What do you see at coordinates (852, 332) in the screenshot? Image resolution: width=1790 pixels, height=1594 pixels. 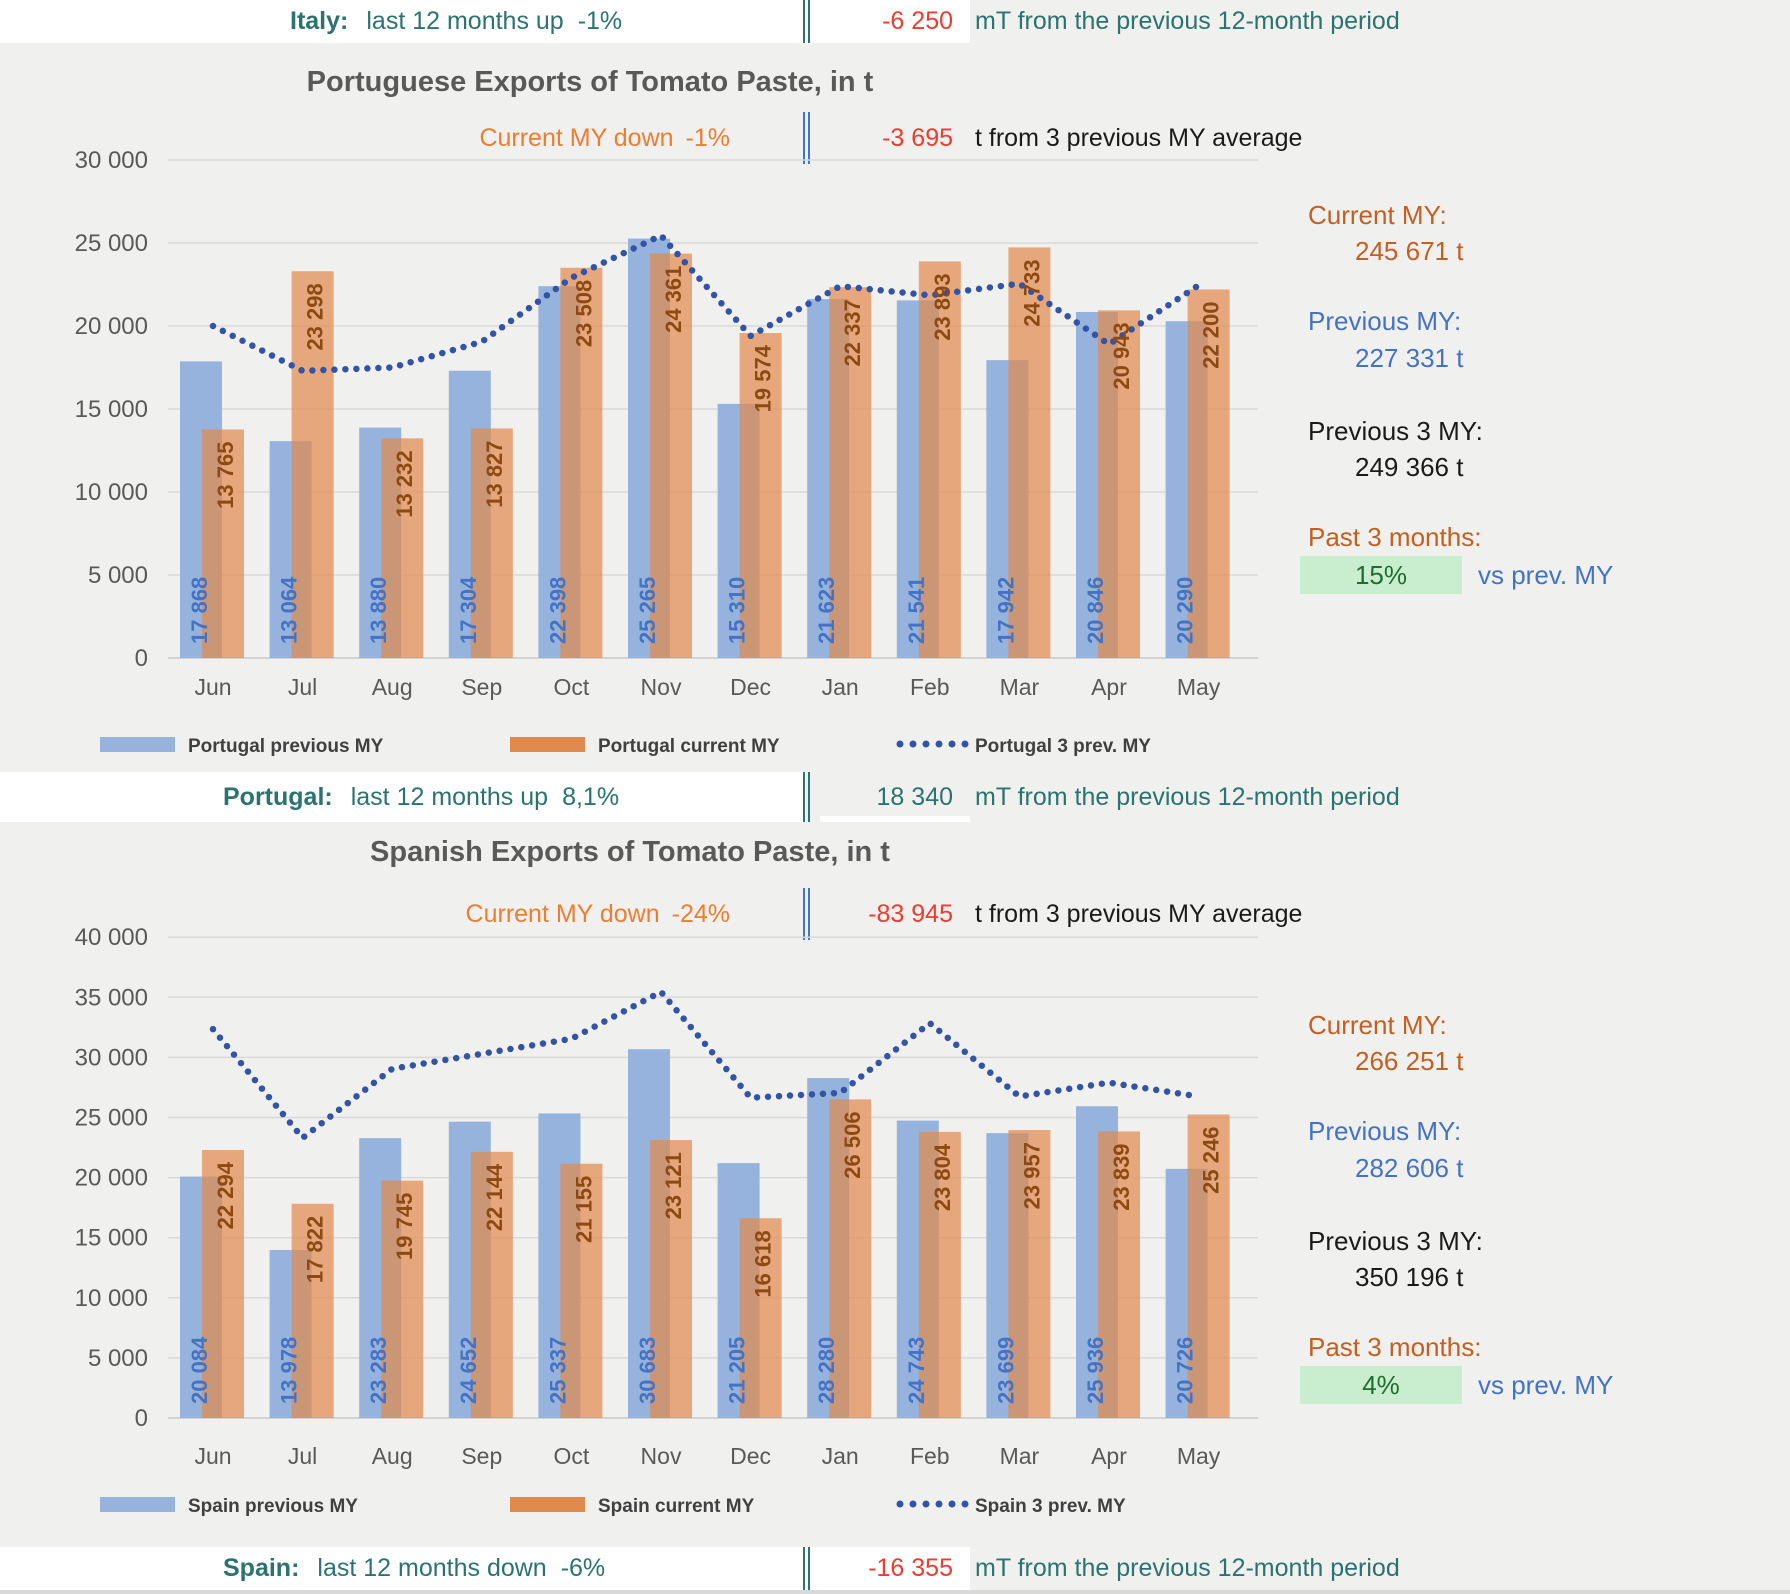 I see `bar-label-current: 22 337` at bounding box center [852, 332].